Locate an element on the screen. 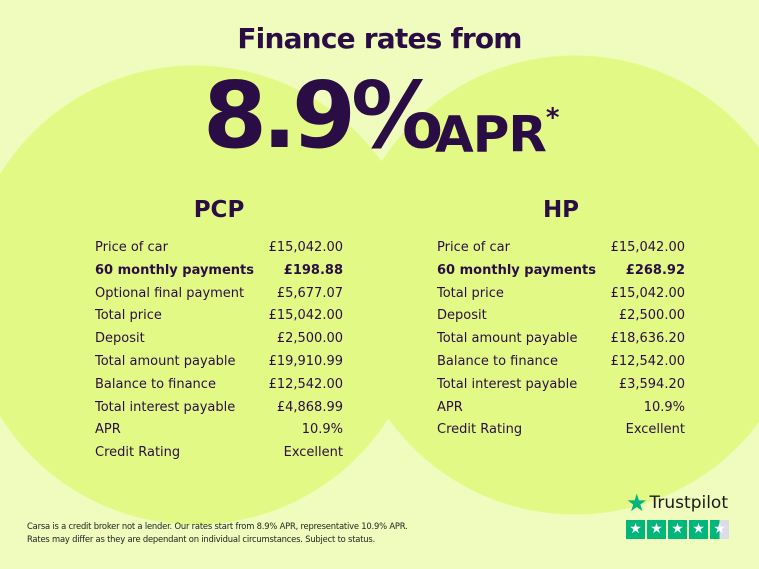 The image size is (759, 569). table-row: Total amount payable £18,636.20 is located at coordinates (561, 339).